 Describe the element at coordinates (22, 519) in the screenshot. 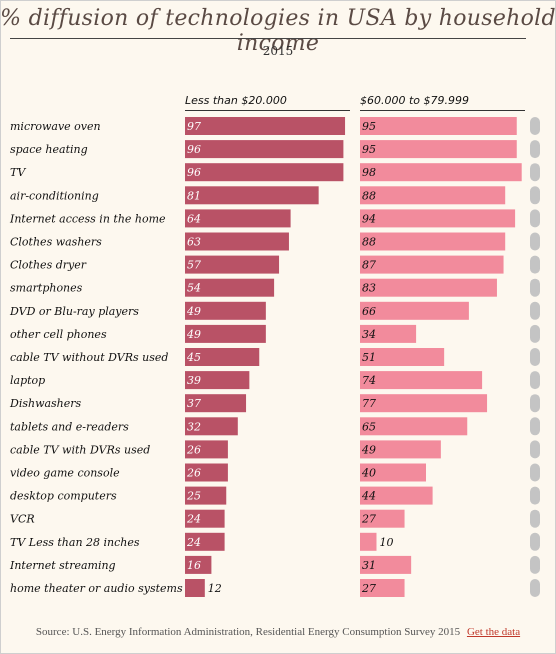

I see `category-label: VCR` at that location.